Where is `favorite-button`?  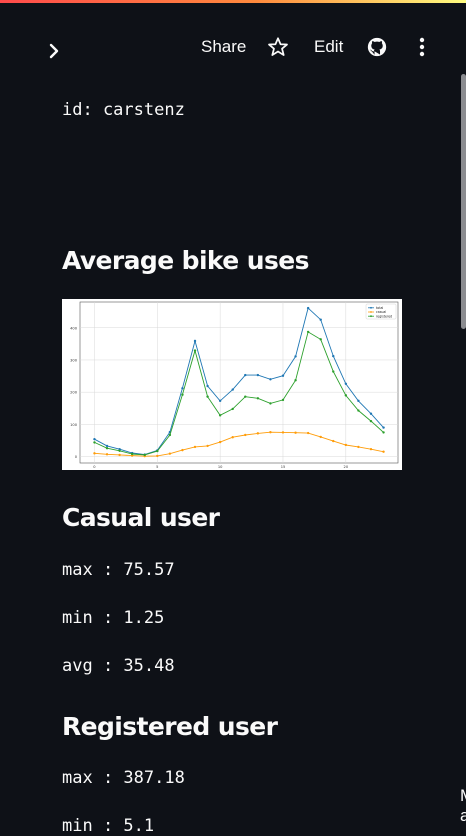
favorite-button is located at coordinates (278, 47).